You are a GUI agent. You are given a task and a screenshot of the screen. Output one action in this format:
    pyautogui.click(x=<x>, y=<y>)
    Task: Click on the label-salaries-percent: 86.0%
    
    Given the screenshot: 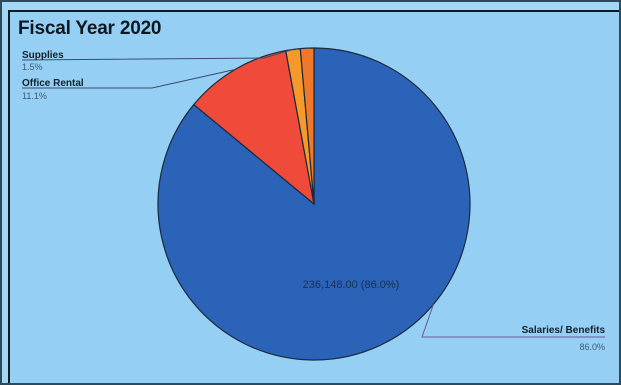 What is the action you would take?
    pyautogui.click(x=592, y=347)
    